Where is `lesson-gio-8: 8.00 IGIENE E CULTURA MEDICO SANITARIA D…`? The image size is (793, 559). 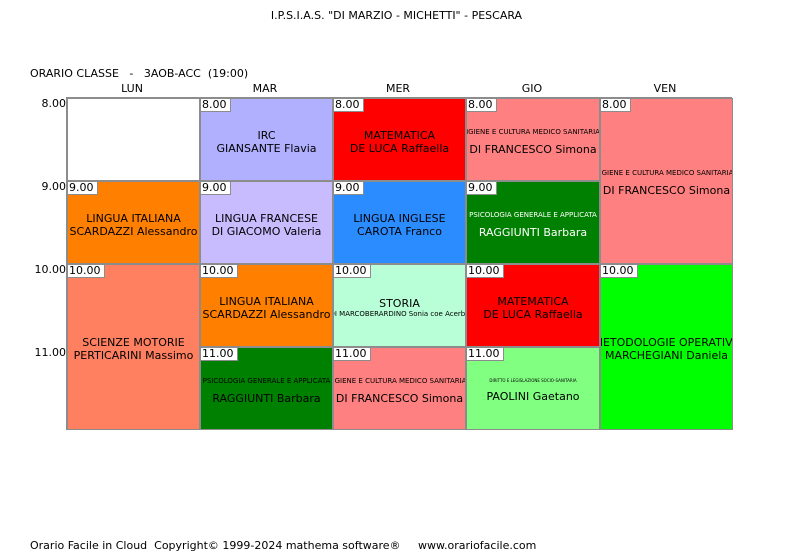
lesson-gio-8: 8.00 IGIENE E CULTURA MEDICO SANITARIA D… is located at coordinates (533, 139).